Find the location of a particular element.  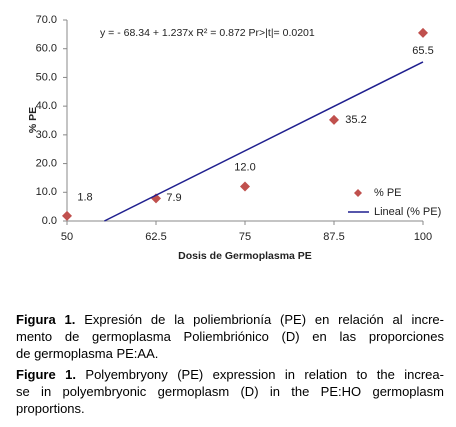

value-label: 35.2 is located at coordinates (355, 120).